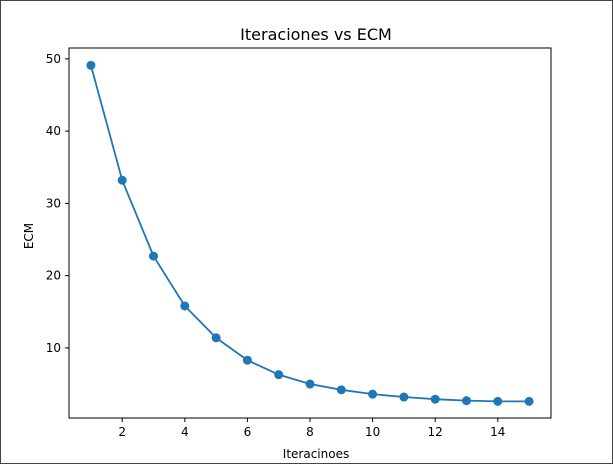 The image size is (613, 464). What do you see at coordinates (122, 432) in the screenshot?
I see `x-tick-label: 2` at bounding box center [122, 432].